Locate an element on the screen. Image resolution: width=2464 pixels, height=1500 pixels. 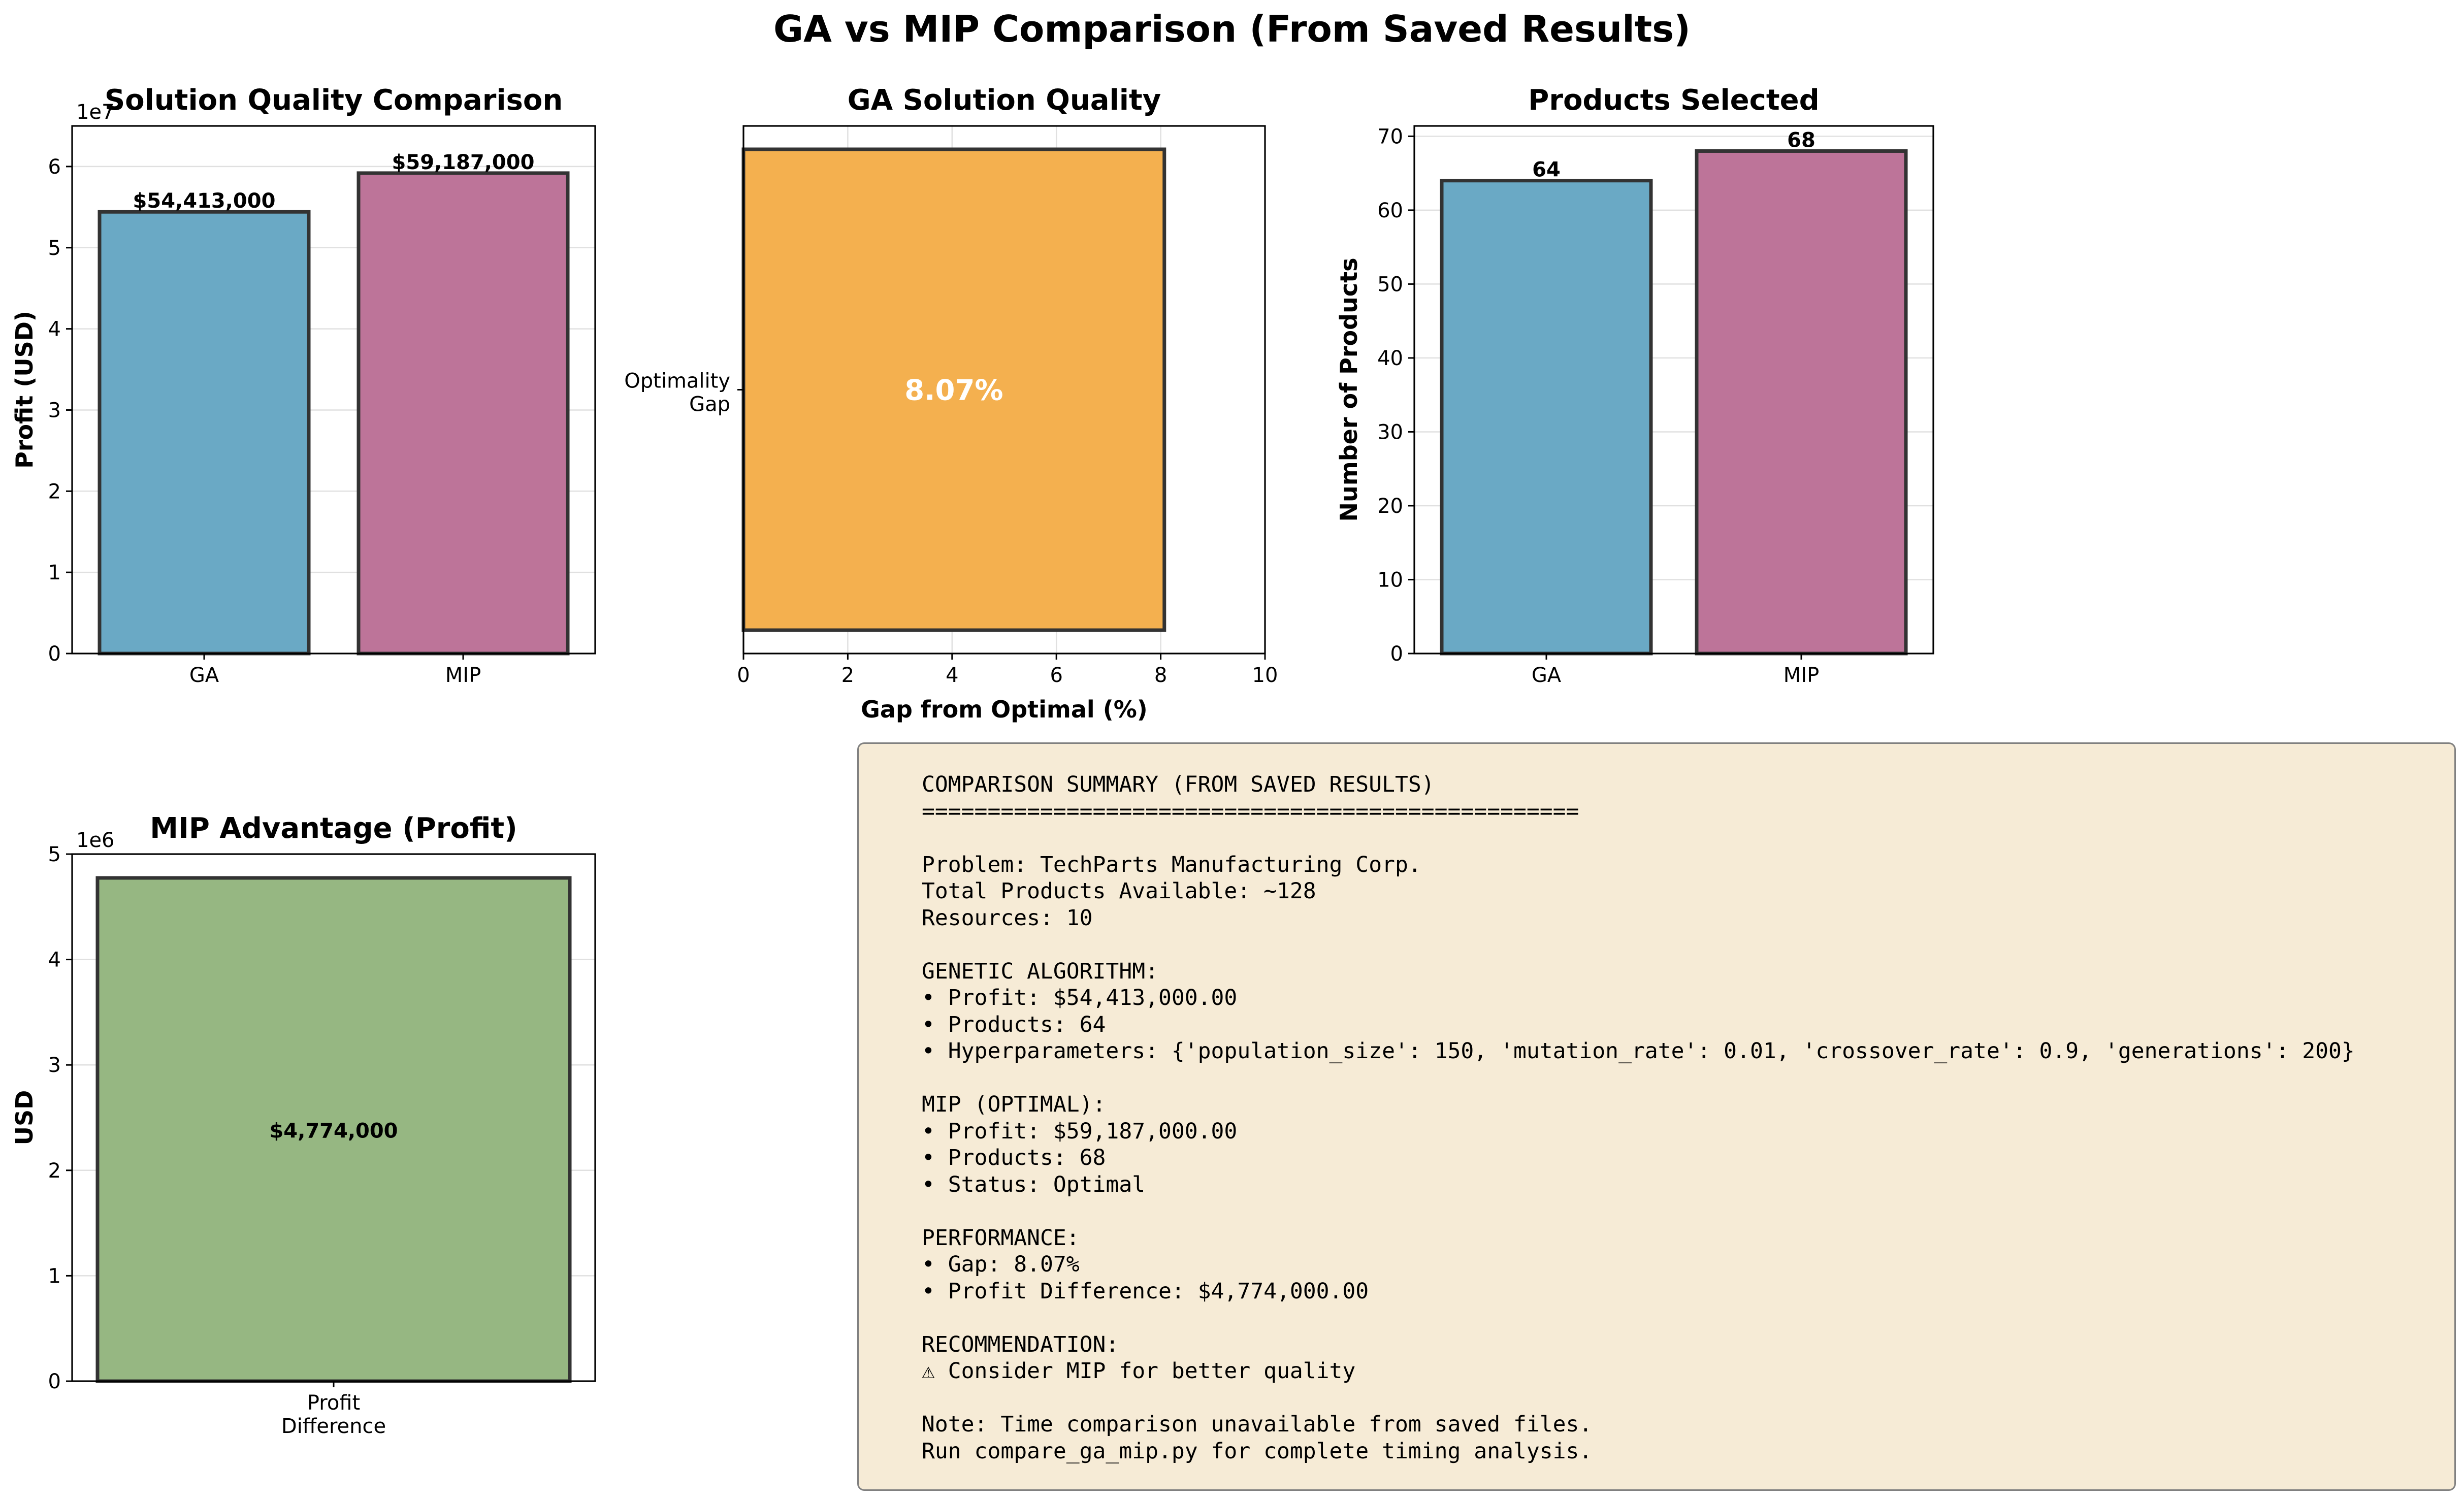
bar-optimality-gap is located at coordinates (953, 390).